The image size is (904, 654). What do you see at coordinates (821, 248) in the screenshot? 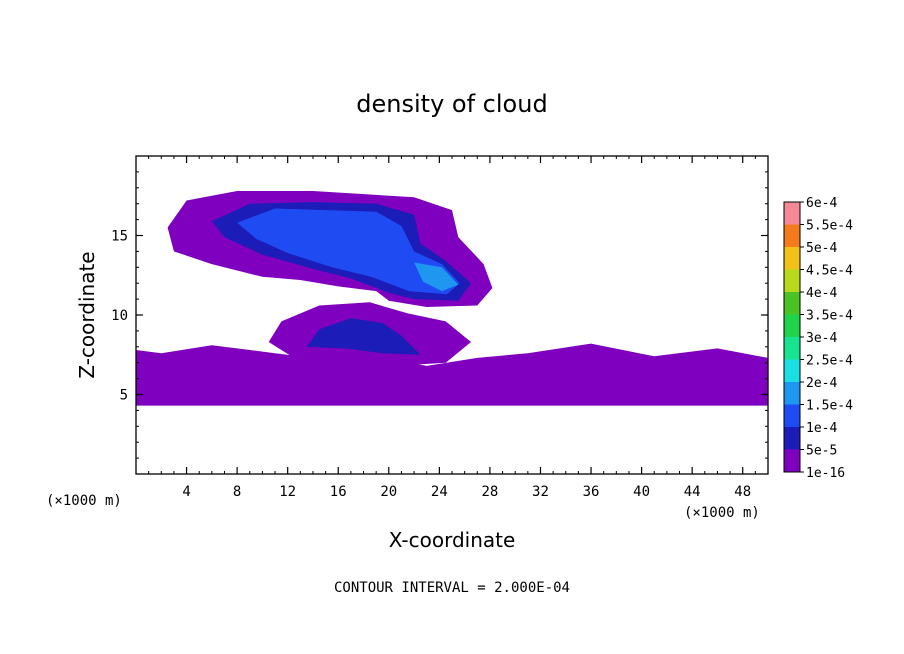
I see `colorbar-label: 5e-4` at bounding box center [821, 248].